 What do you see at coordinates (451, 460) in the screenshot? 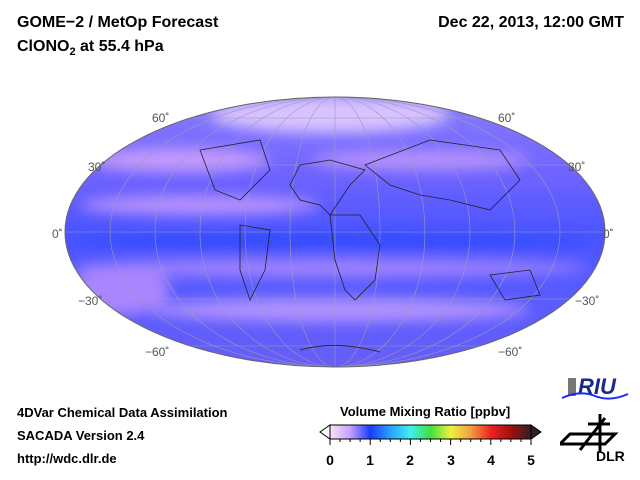
I see `colorbar-tick-3: 3` at bounding box center [451, 460].